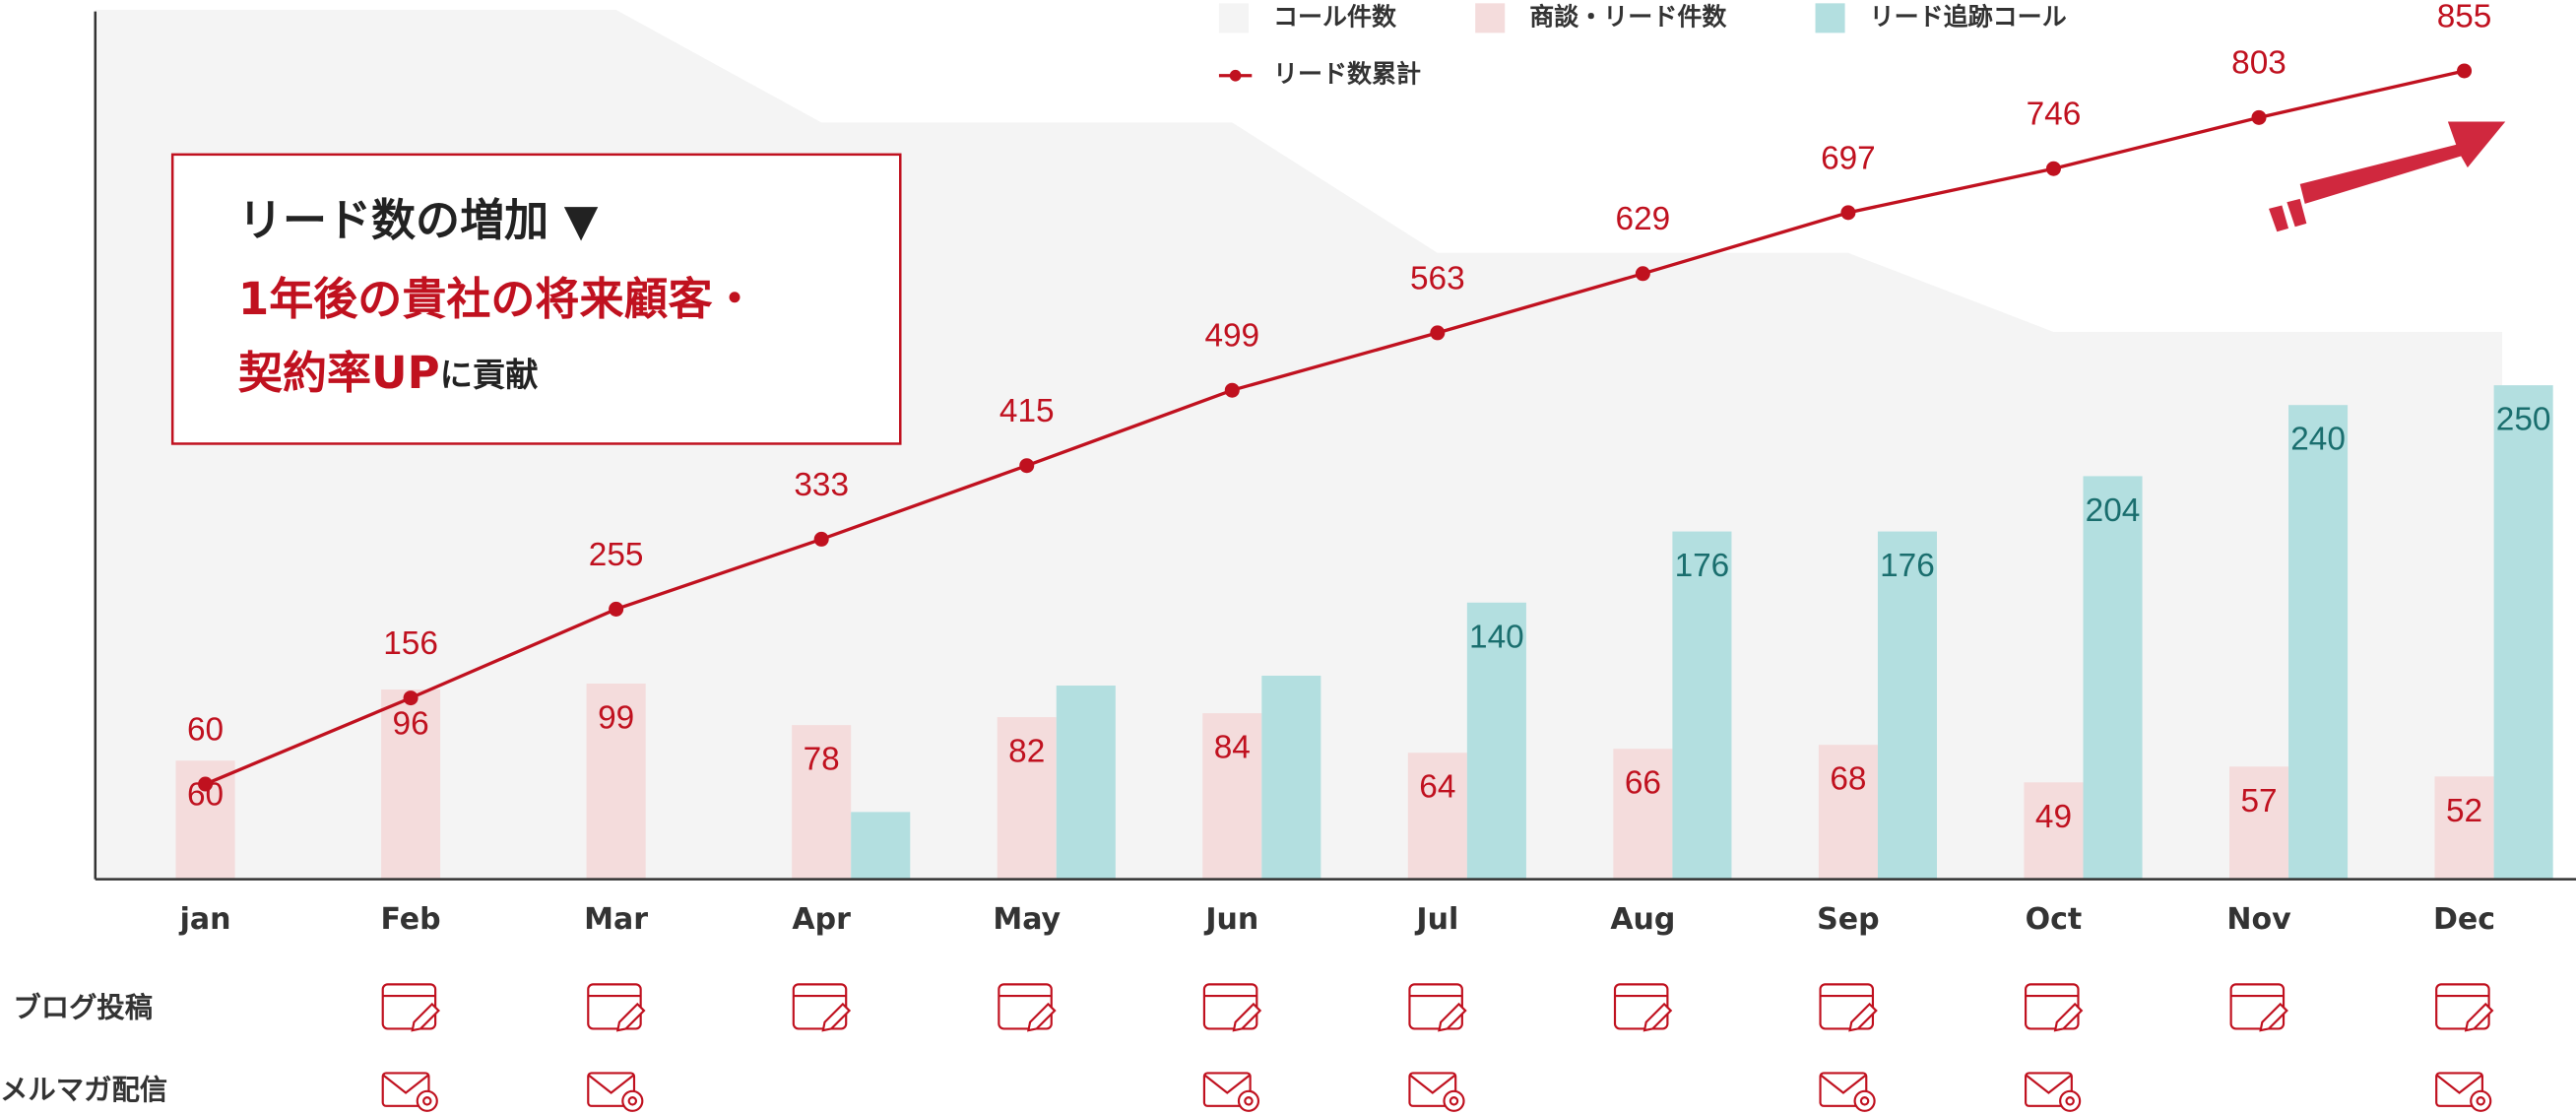  What do you see at coordinates (1232, 748) in the screenshot?
I see `bar-value-label: 84` at bounding box center [1232, 748].